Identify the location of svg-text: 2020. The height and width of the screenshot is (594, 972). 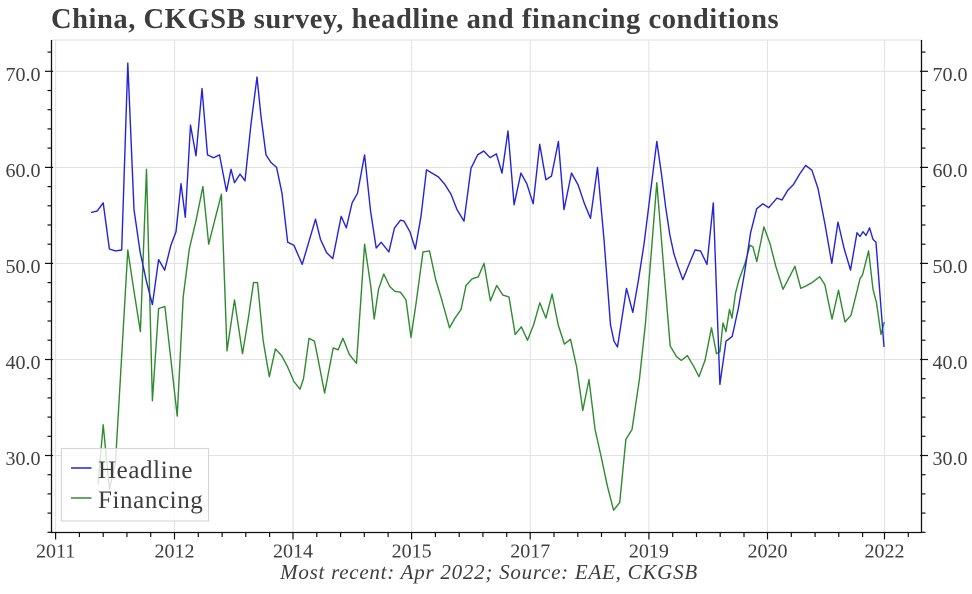
(768, 552).